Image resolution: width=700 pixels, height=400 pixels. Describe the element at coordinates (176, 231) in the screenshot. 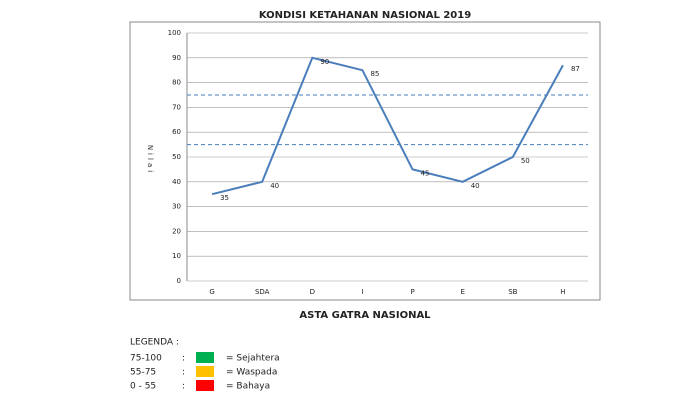

I see `y-tick-label: 20` at that location.